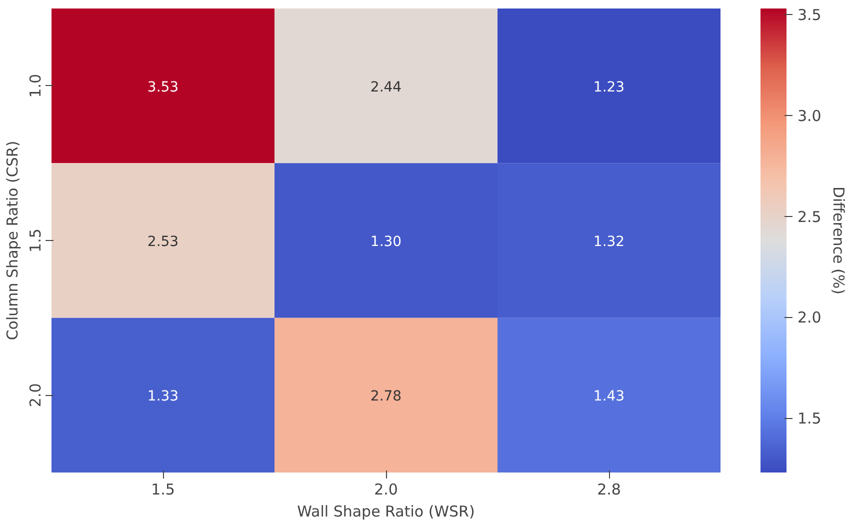  What do you see at coordinates (838, 240) in the screenshot?
I see `color-bar-title: Difference (%)` at bounding box center [838, 240].